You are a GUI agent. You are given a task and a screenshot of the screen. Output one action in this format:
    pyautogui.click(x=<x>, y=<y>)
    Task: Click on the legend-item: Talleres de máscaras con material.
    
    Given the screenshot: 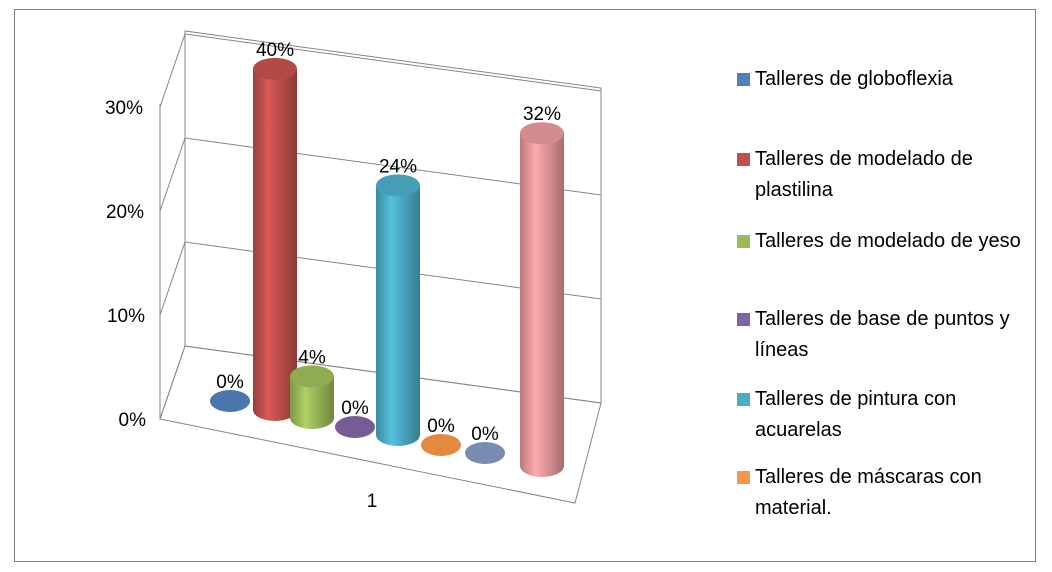 What is the action you would take?
    pyautogui.click(x=892, y=493)
    